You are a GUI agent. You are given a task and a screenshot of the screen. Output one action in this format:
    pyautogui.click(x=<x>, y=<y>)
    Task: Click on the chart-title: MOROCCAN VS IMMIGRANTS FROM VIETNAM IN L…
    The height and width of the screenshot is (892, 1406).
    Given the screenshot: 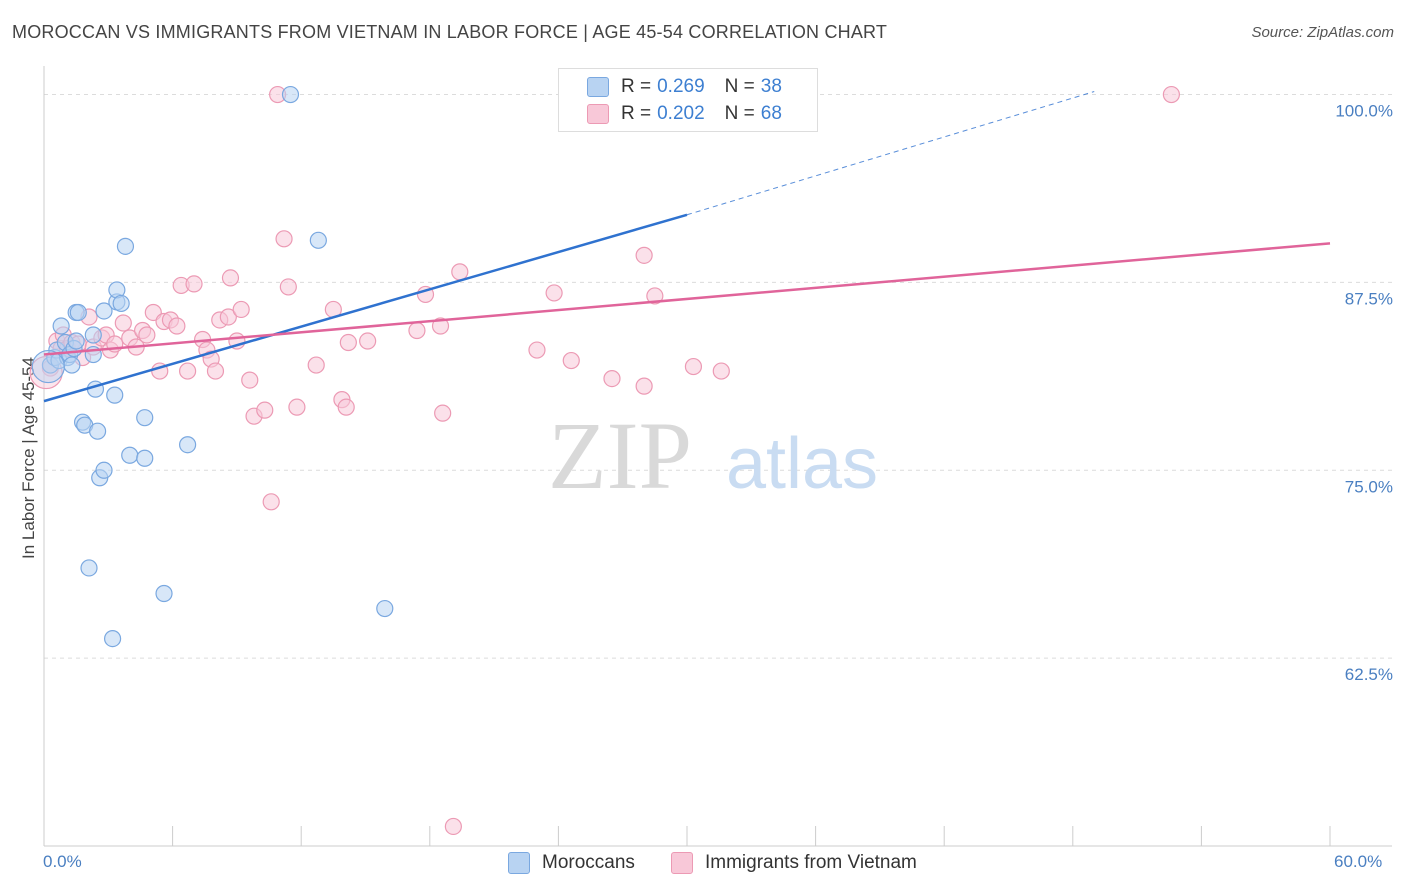 What is the action you would take?
    pyautogui.click(x=450, y=32)
    